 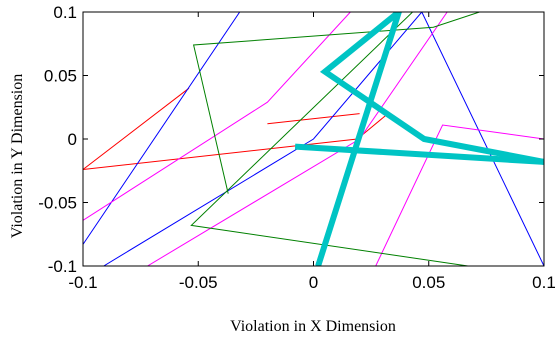 What do you see at coordinates (428, 282) in the screenshot?
I see `x-tick-label: 0.05` at bounding box center [428, 282].